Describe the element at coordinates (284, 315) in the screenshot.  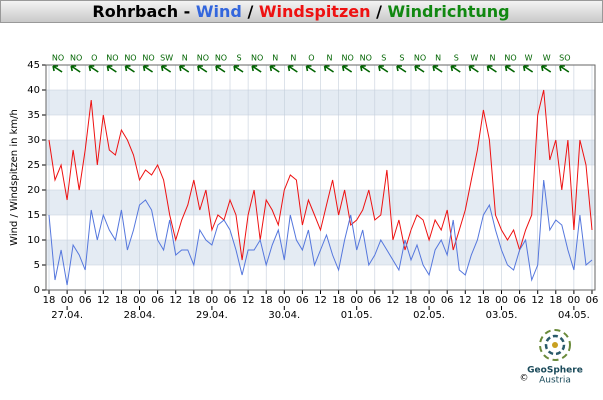
I see `date-label: 30.04.` at that location.